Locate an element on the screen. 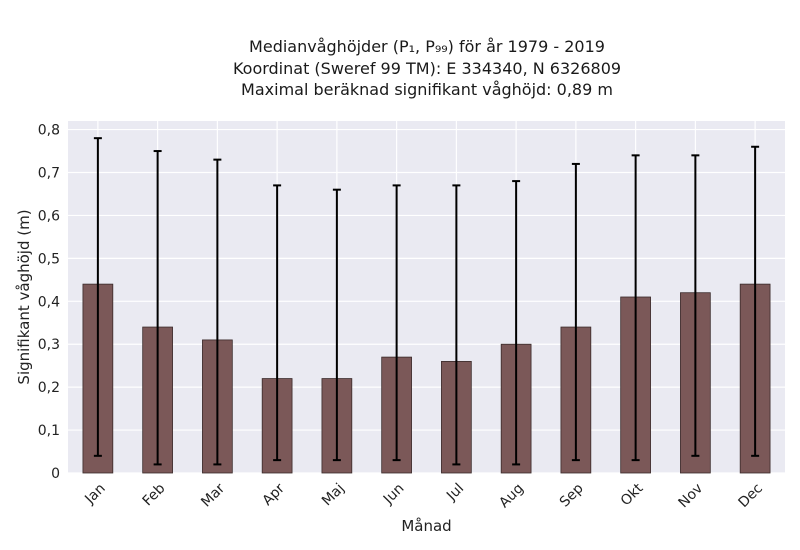  error-bar-nov is located at coordinates (695, 305).